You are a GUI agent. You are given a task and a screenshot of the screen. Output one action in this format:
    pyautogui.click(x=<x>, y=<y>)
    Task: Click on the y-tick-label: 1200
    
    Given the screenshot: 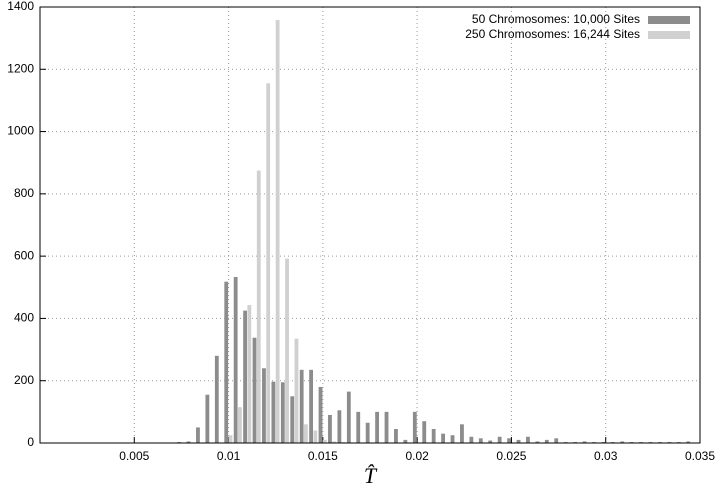 What is the action you would take?
    pyautogui.click(x=20, y=68)
    